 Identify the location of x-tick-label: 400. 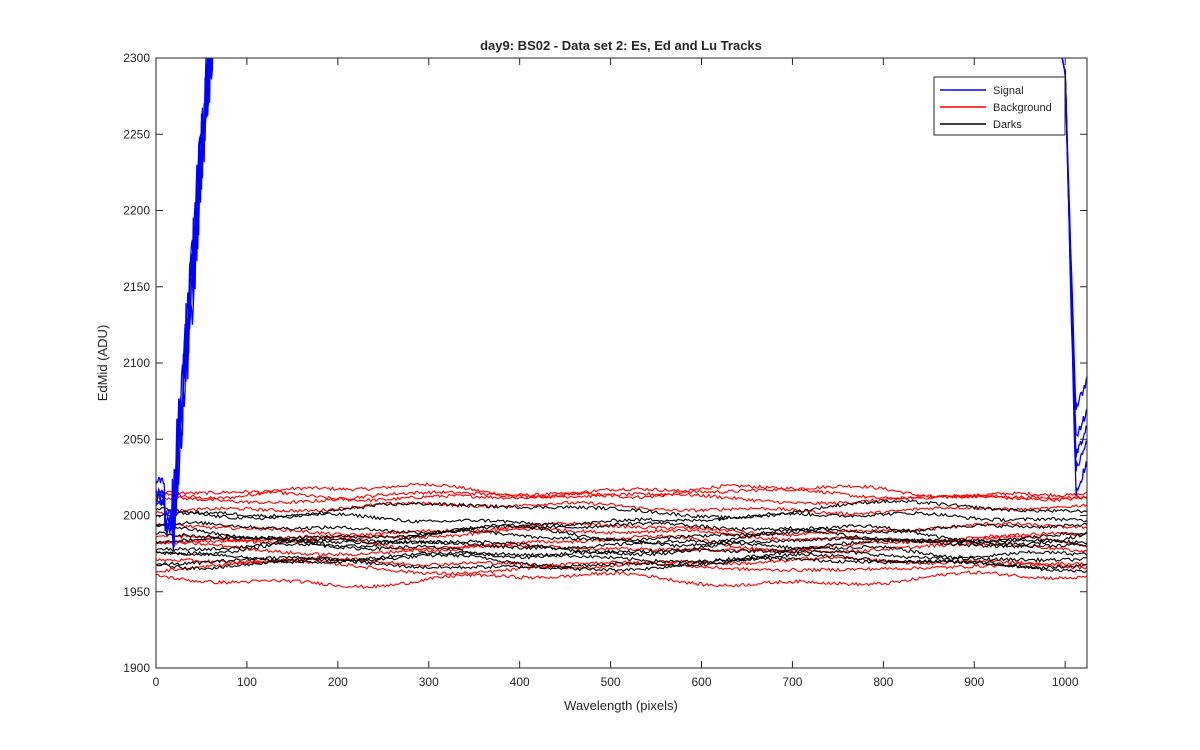
(520, 682).